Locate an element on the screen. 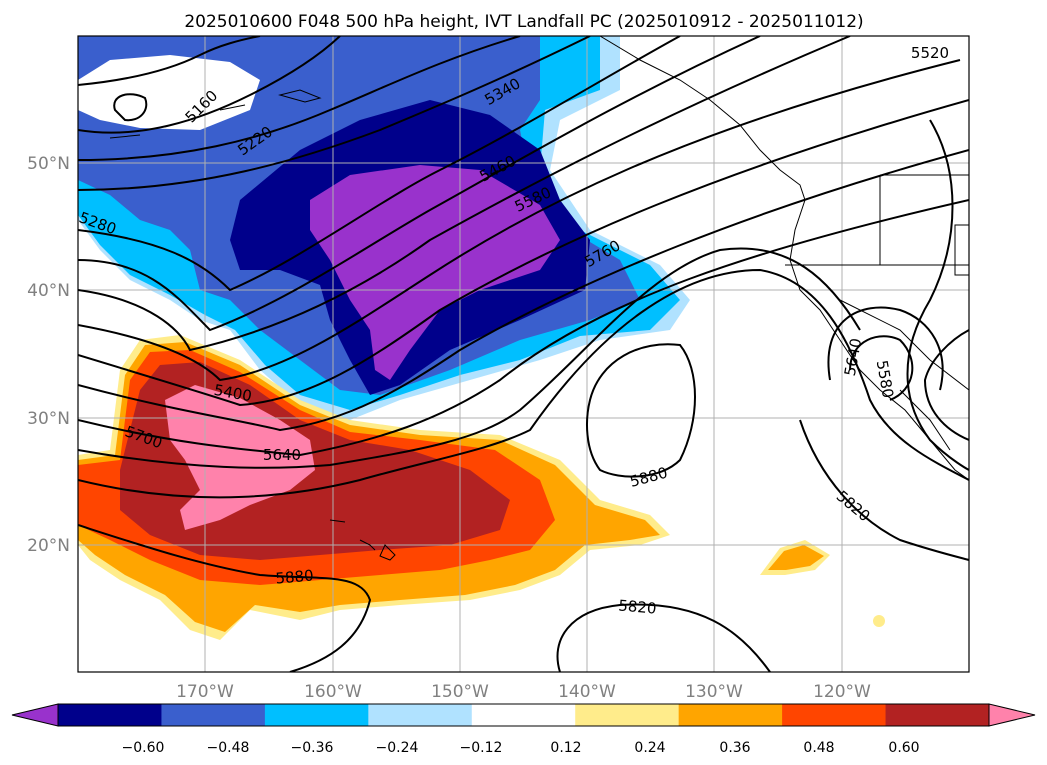  colorbar-extend-right is located at coordinates (1012, 715).